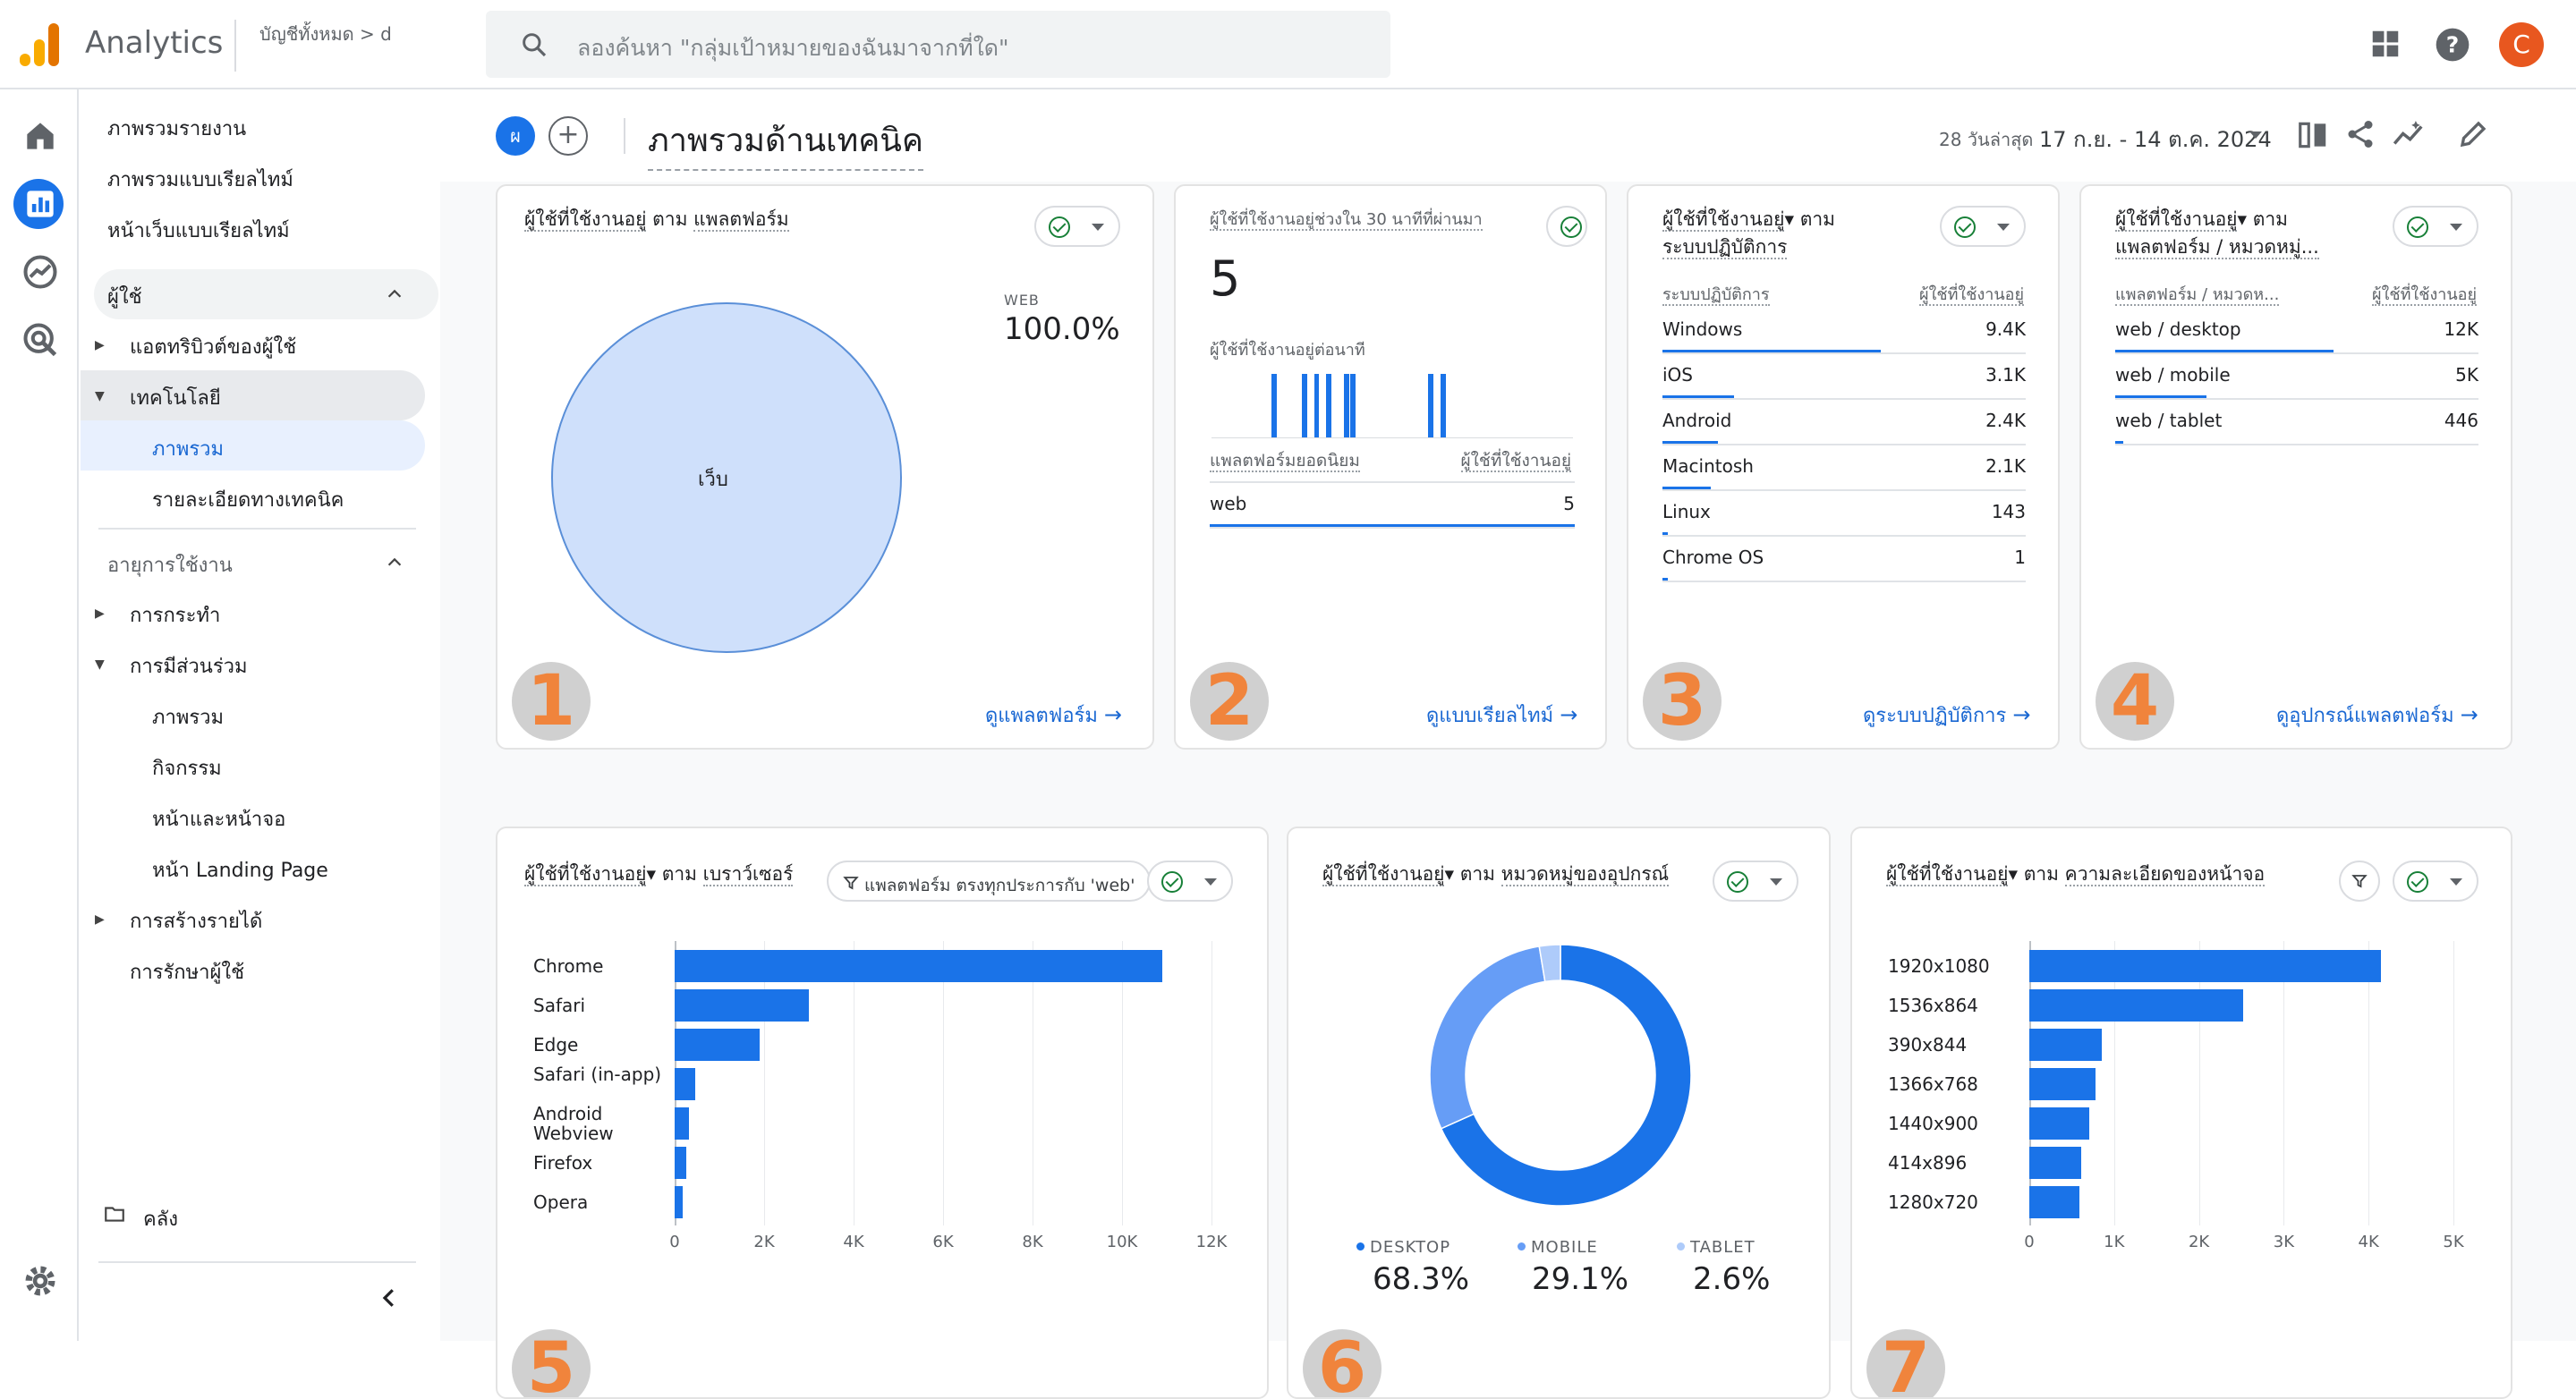  I want to click on date-dropdown-icon, so click(2256, 135).